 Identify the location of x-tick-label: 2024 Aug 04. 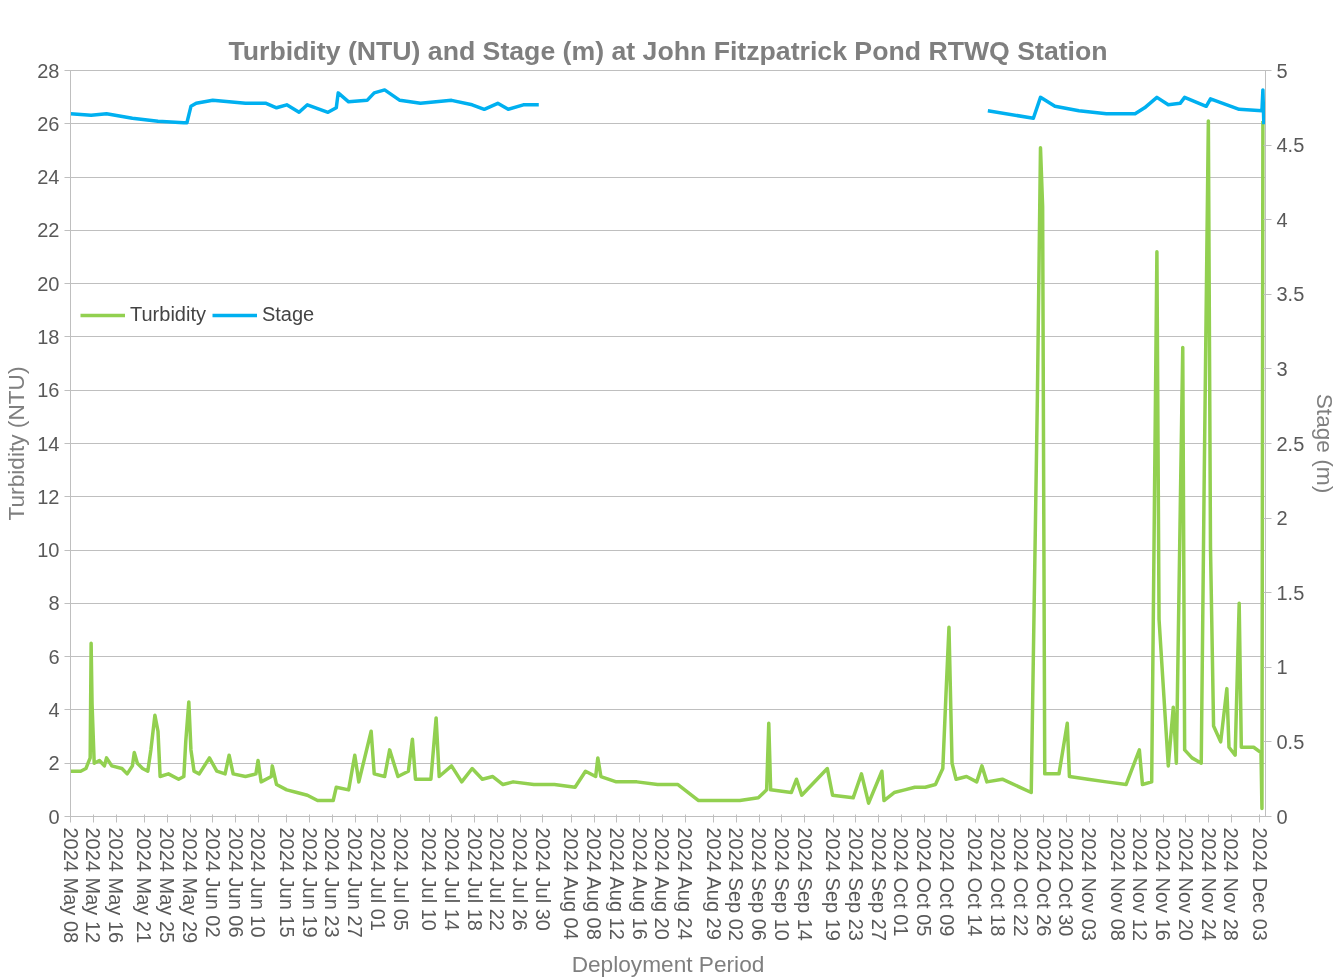
(571, 883).